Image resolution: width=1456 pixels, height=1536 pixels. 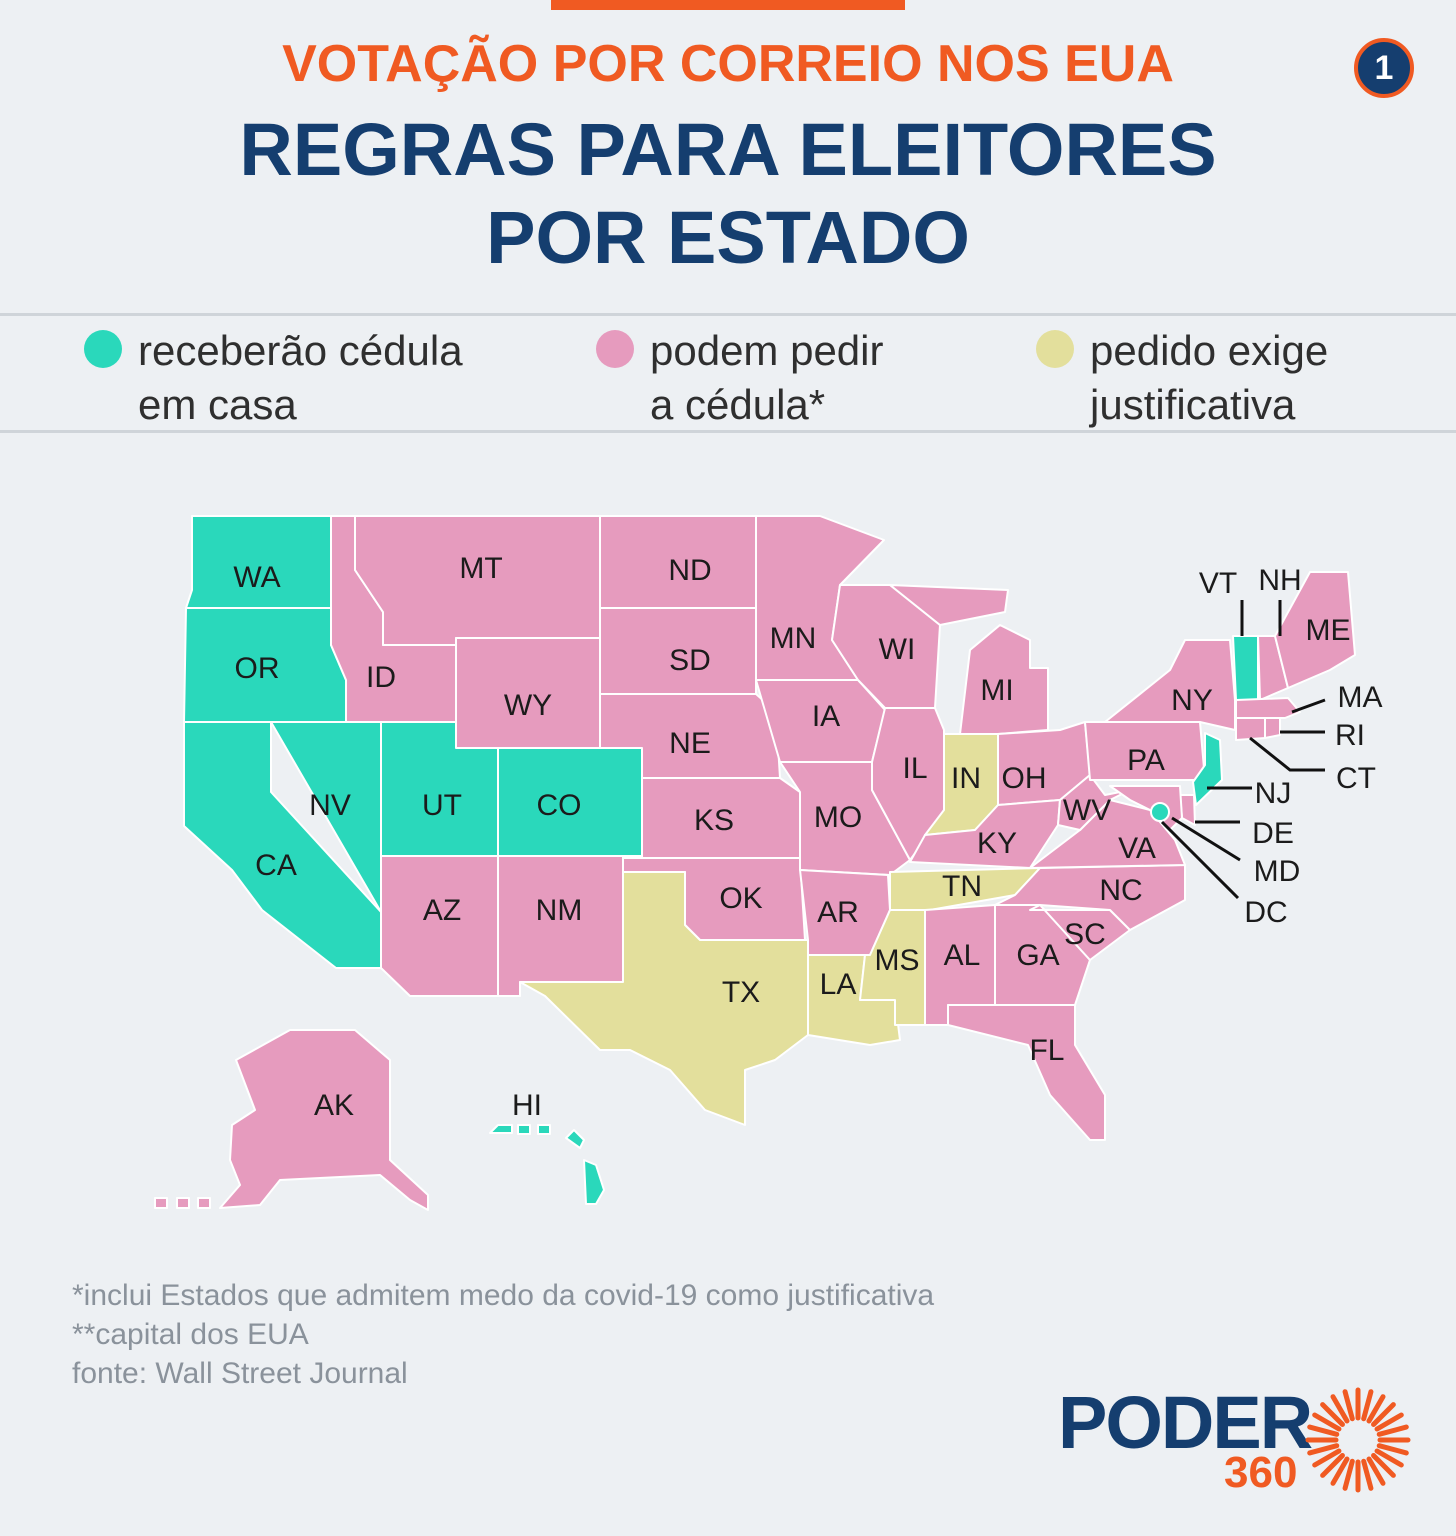 What do you see at coordinates (1037, 955) in the screenshot?
I see `label-ga: GA` at bounding box center [1037, 955].